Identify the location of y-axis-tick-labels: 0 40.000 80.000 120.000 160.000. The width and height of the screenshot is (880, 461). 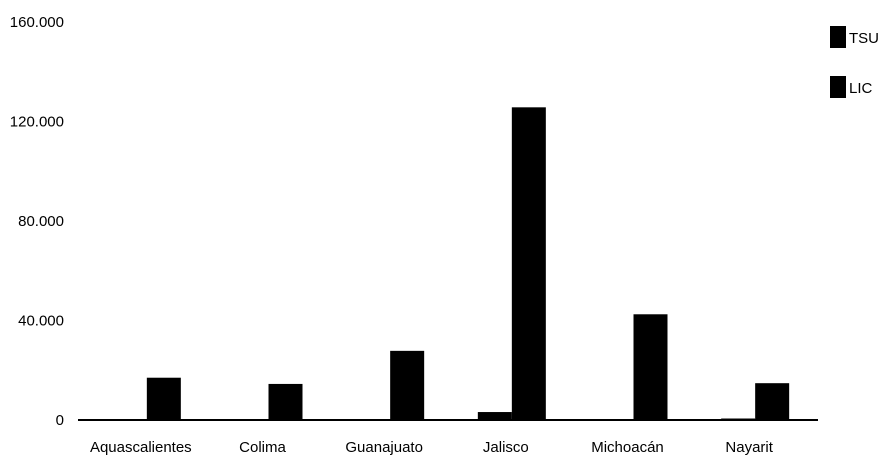
(37, 221).